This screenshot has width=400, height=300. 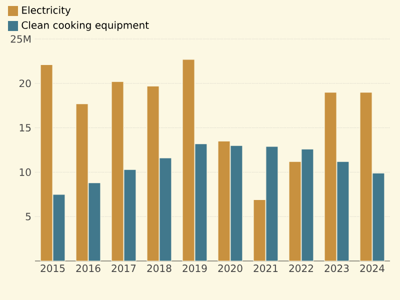 What do you see at coordinates (336, 268) in the screenshot?
I see `x-tick-label: 2023` at bounding box center [336, 268].